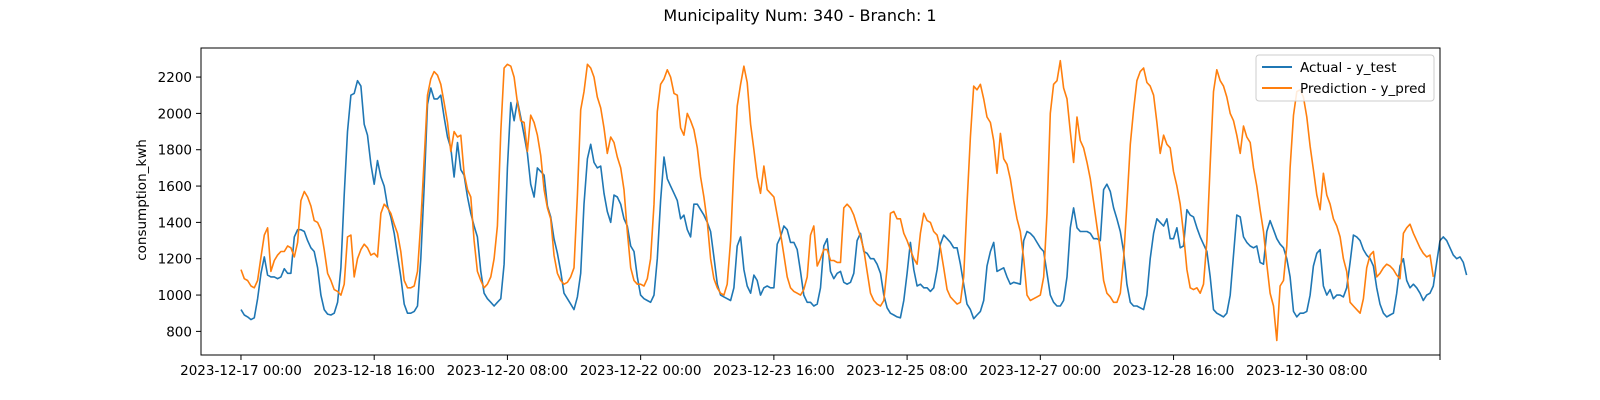 The image size is (1600, 400). What do you see at coordinates (175, 151) in the screenshot?
I see `y-tick-label: 1800` at bounding box center [175, 151].